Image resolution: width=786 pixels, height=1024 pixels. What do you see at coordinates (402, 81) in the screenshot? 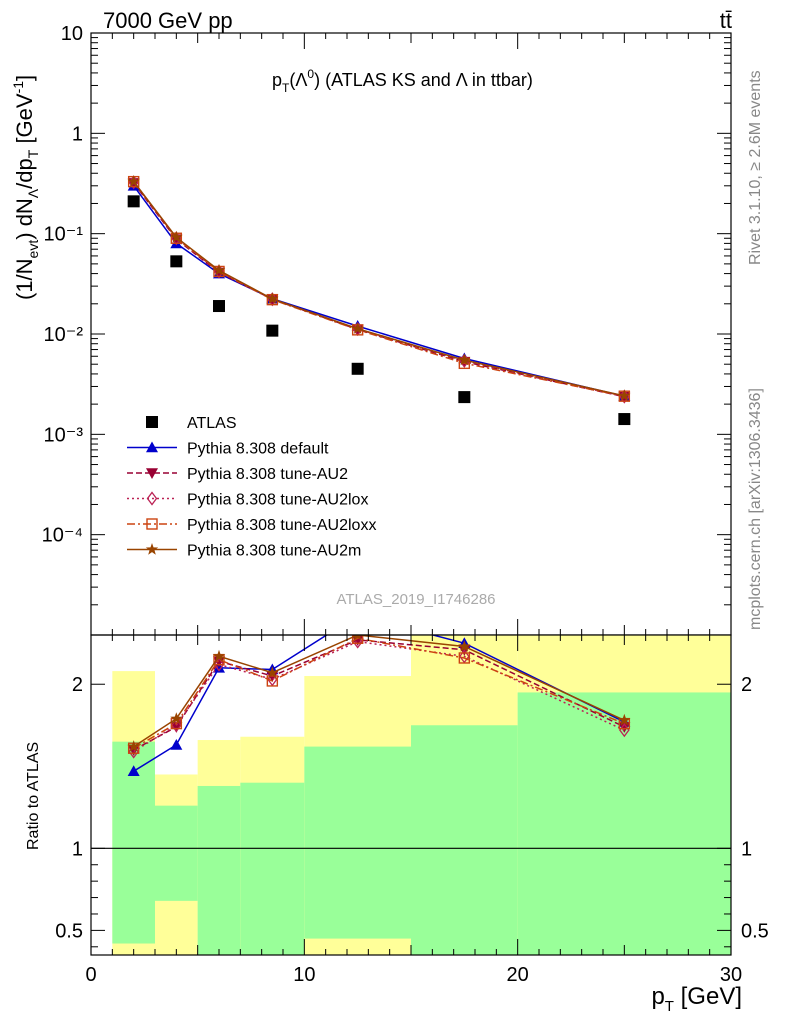
I see `plot-title: pT(Λ0) (ATLAS KS and Λ in ttbar)` at bounding box center [402, 81].